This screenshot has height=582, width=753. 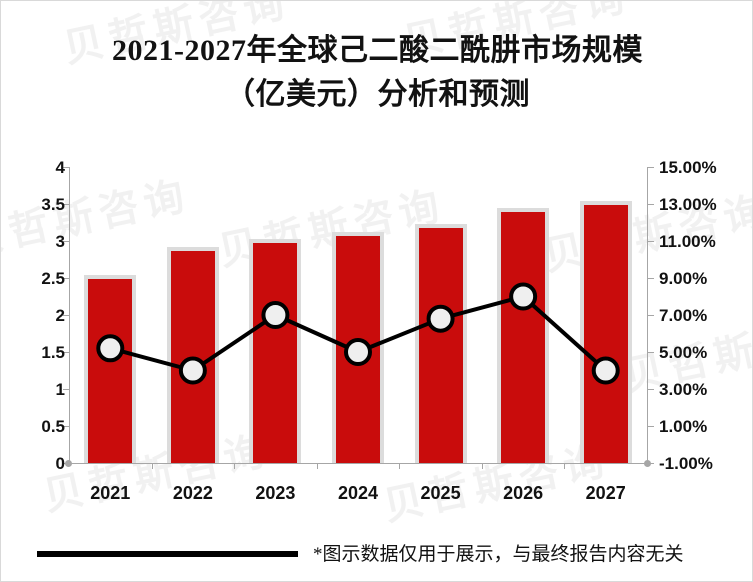 What do you see at coordinates (357, 493) in the screenshot?
I see `x-axis-label: 2024` at bounding box center [357, 493].